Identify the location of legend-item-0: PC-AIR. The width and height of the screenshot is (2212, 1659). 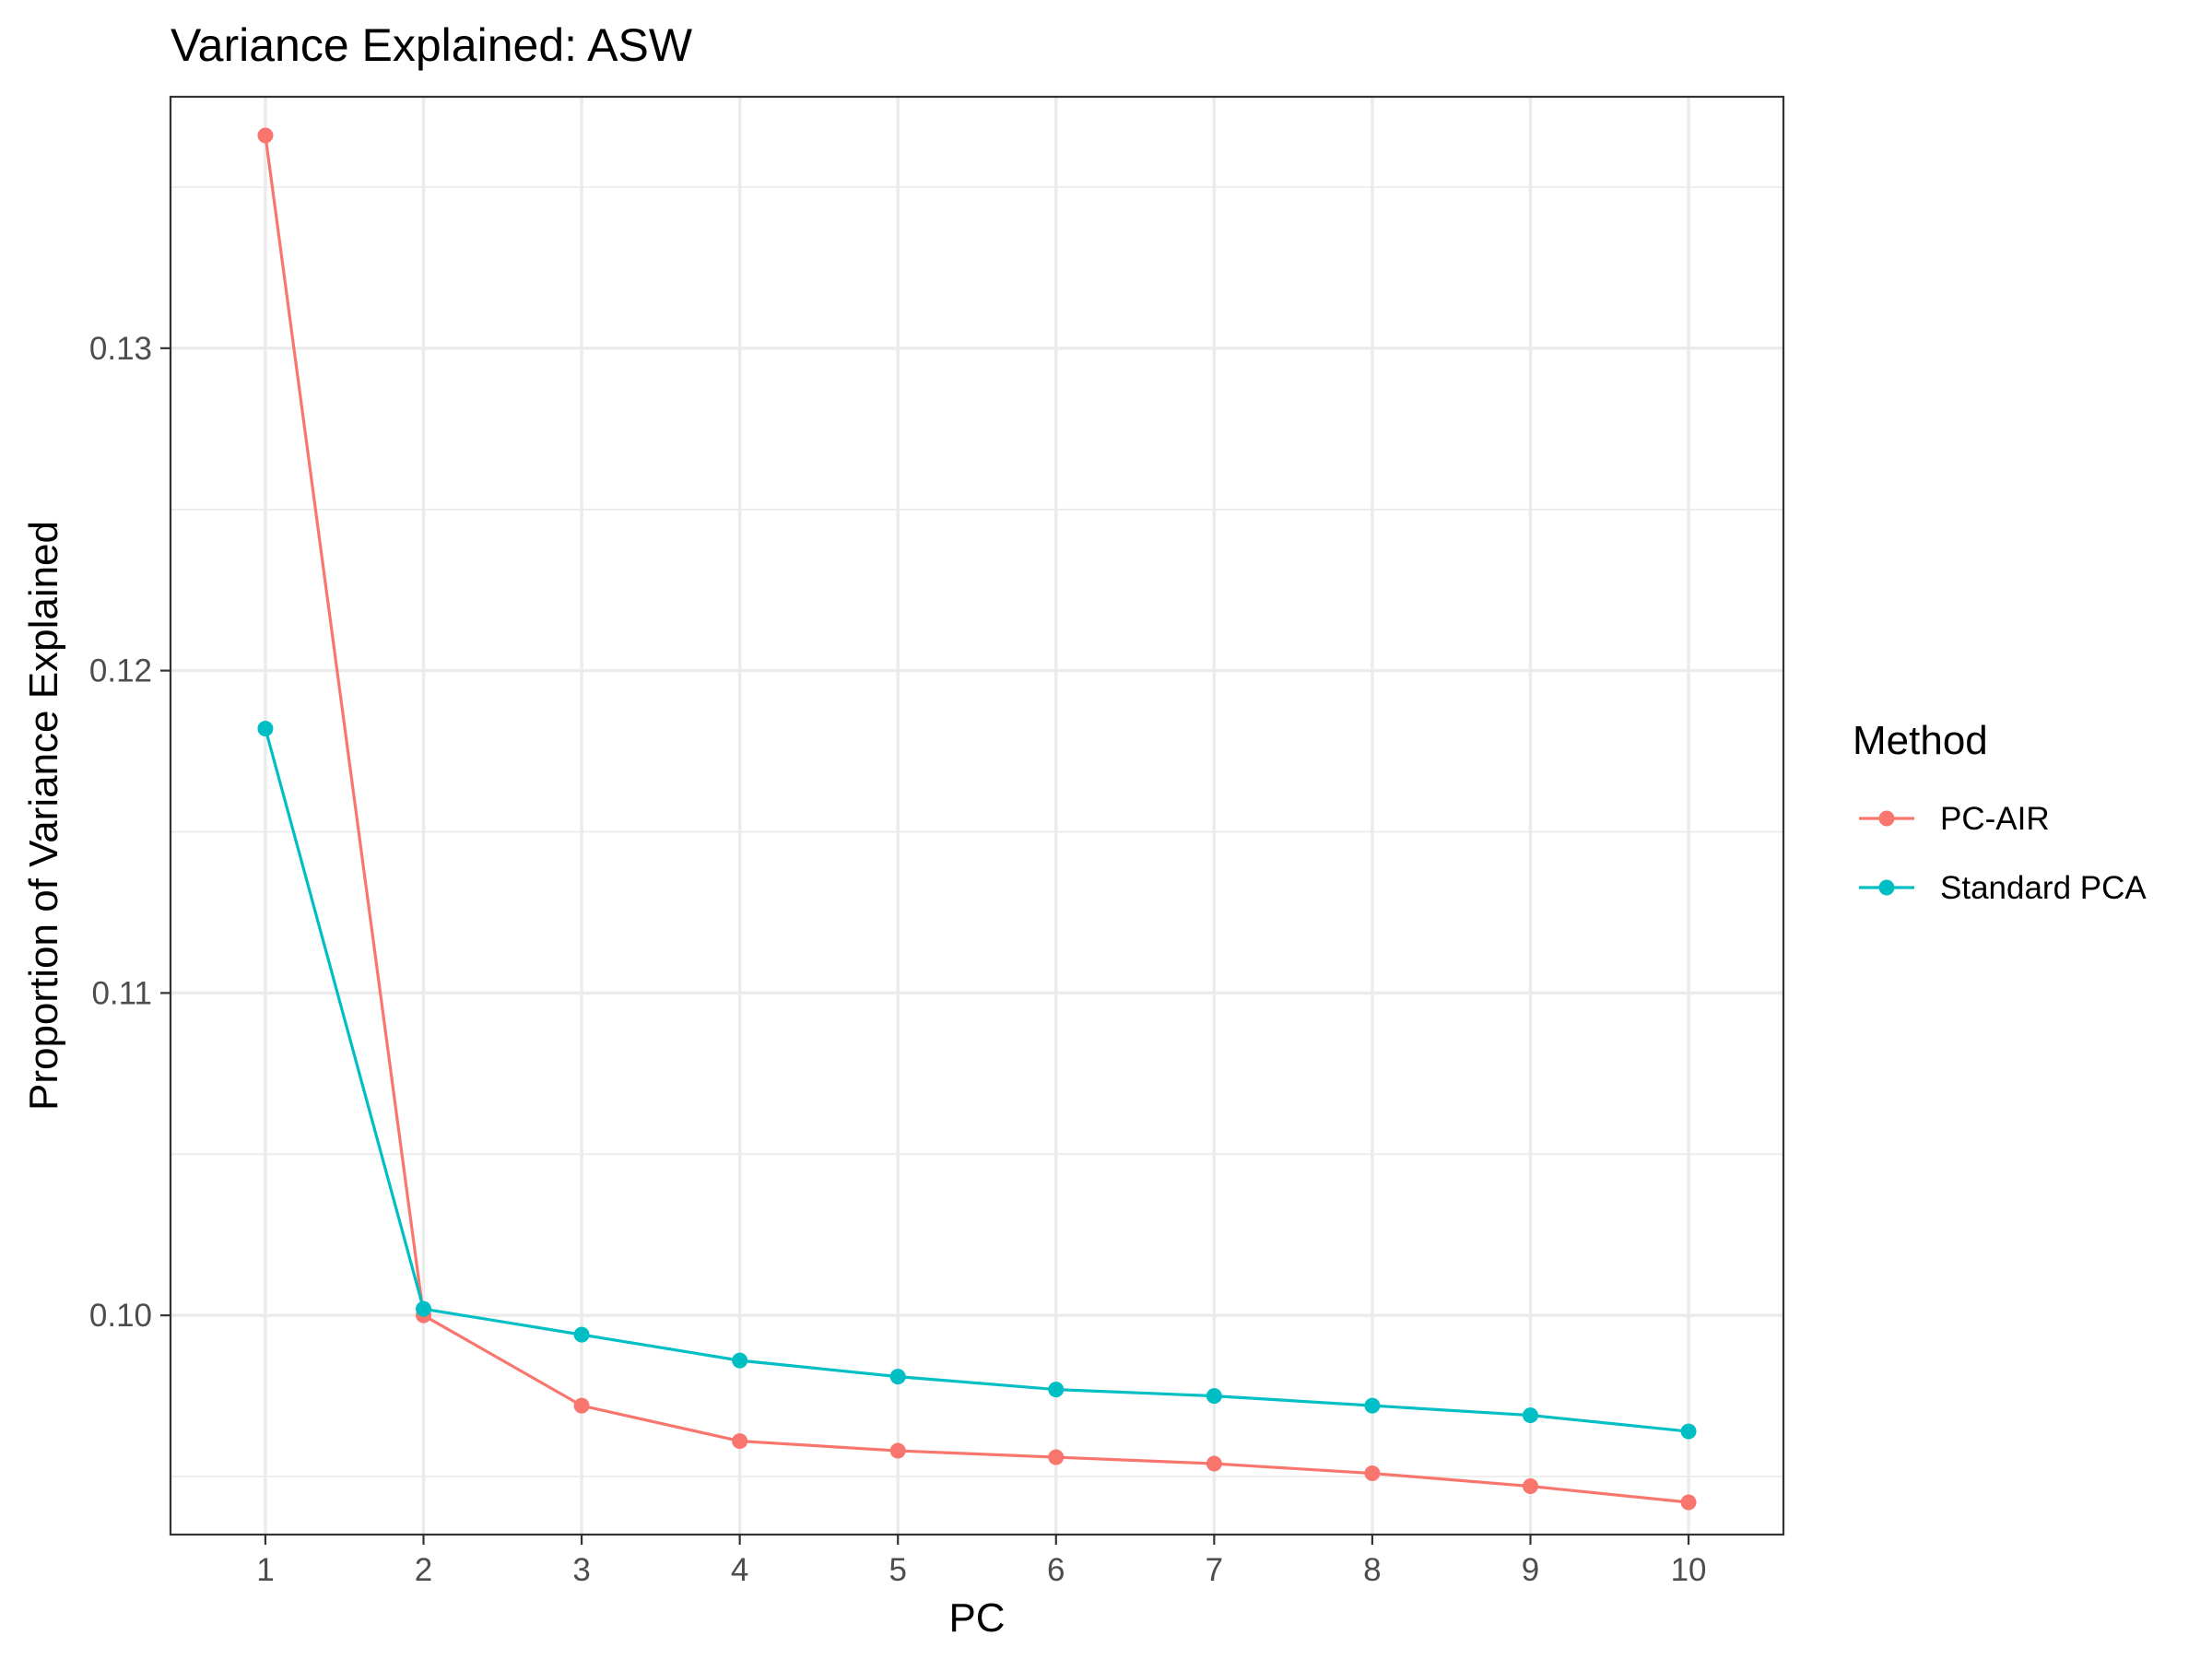
(1954, 819).